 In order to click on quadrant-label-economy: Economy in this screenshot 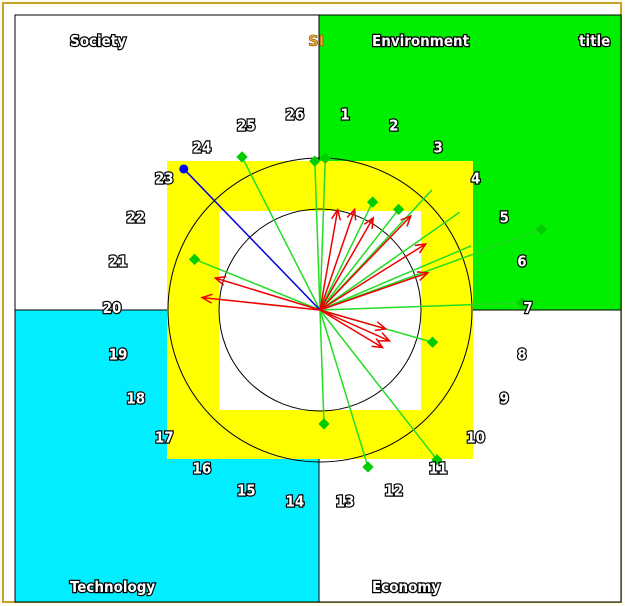, I will do `click(406, 587)`.